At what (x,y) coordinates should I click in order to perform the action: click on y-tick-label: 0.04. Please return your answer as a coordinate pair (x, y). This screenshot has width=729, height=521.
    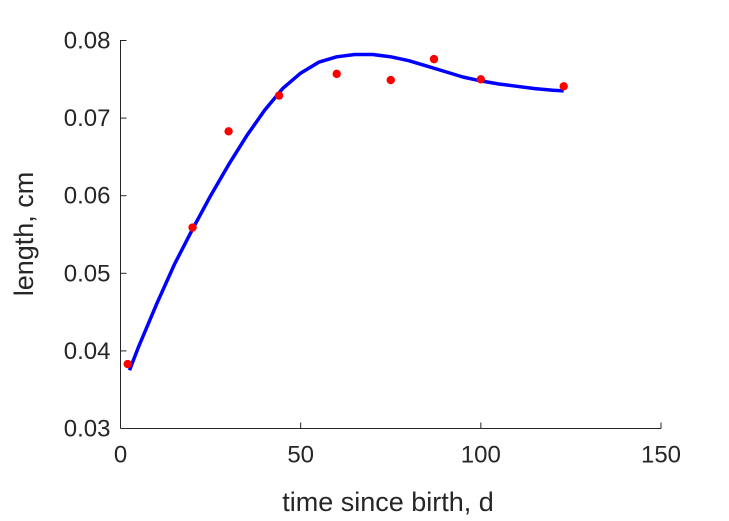
    Looking at the image, I should click on (87, 351).